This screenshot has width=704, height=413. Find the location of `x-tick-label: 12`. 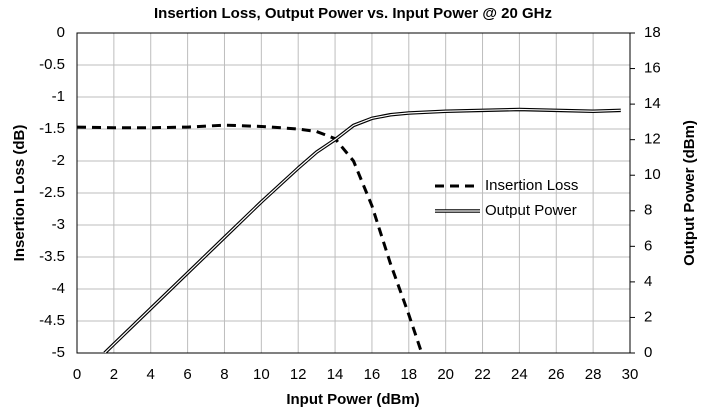

x-tick-label: 12 is located at coordinates (298, 374).